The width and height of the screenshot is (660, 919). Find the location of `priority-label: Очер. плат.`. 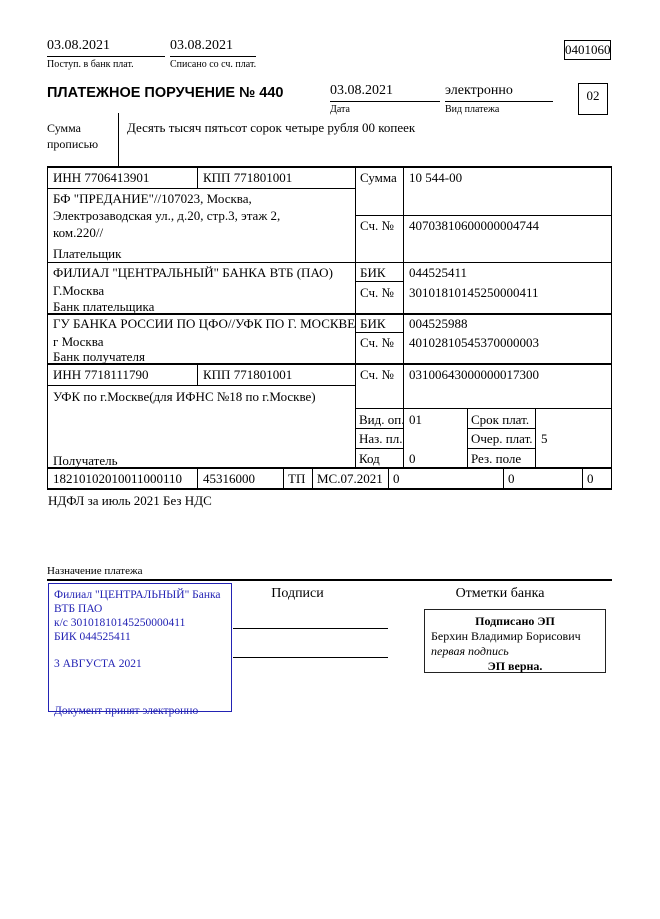

priority-label: Очер. плат. is located at coordinates (502, 438).